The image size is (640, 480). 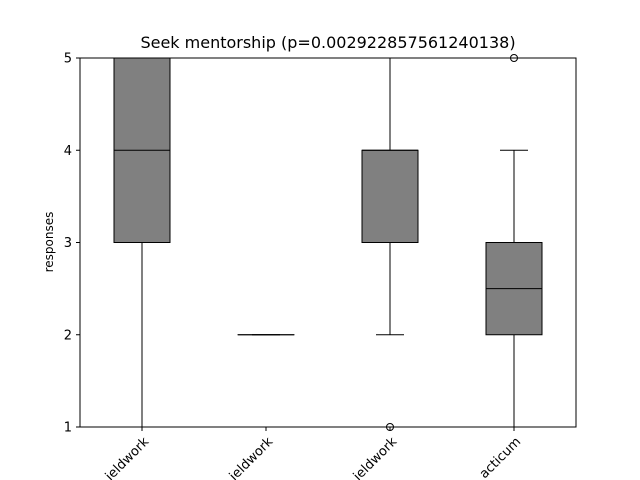 What do you see at coordinates (68, 335) in the screenshot?
I see `y-tick-label: 2` at bounding box center [68, 335].